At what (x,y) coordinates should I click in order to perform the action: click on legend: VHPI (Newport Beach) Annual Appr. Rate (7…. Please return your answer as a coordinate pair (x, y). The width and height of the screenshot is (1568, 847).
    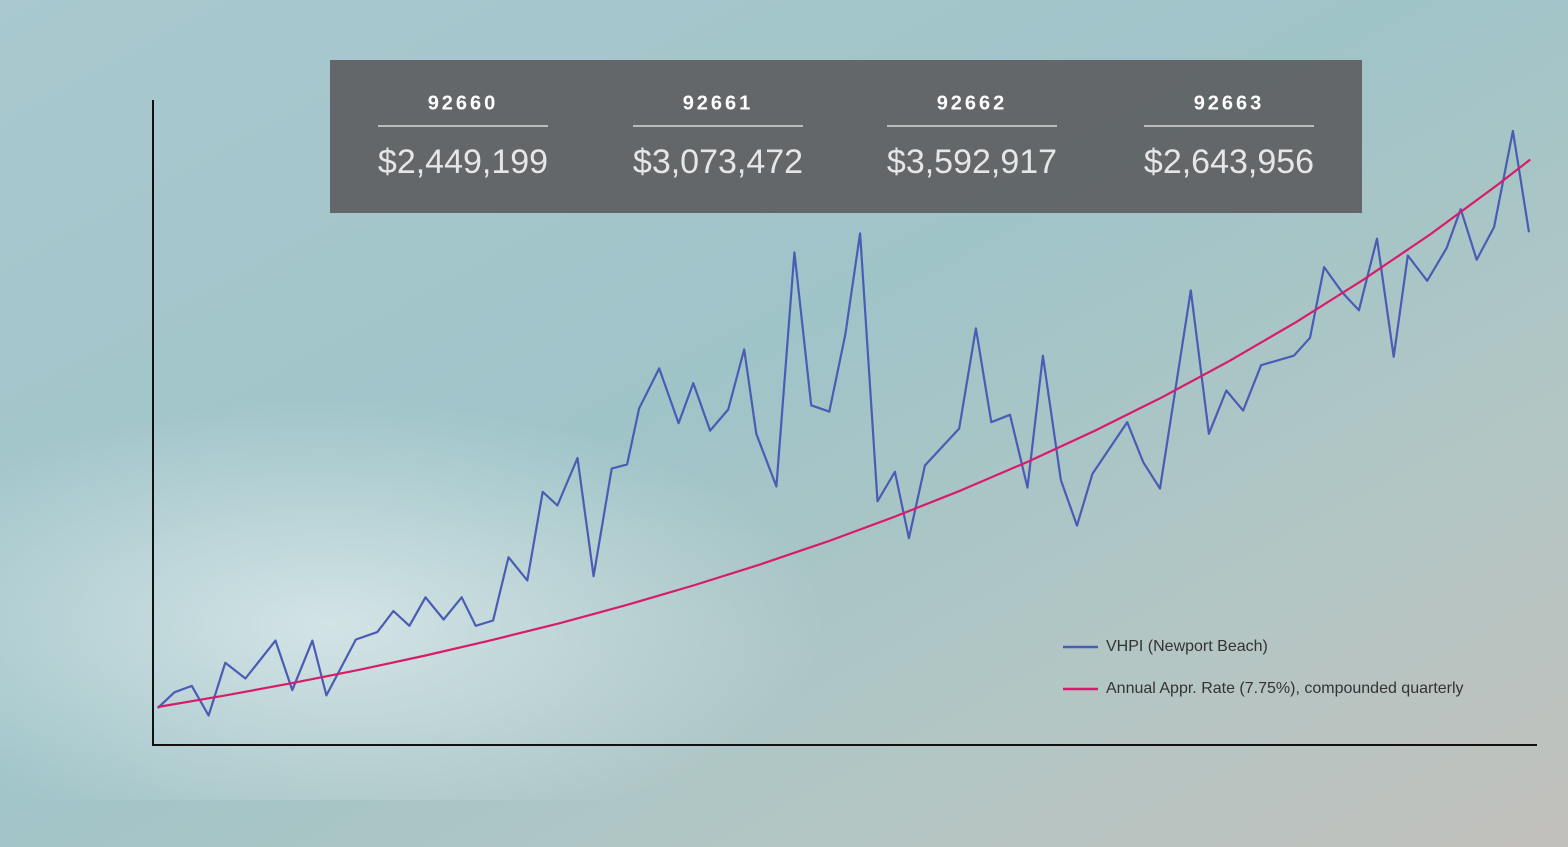
    Looking at the image, I should click on (1263, 667).